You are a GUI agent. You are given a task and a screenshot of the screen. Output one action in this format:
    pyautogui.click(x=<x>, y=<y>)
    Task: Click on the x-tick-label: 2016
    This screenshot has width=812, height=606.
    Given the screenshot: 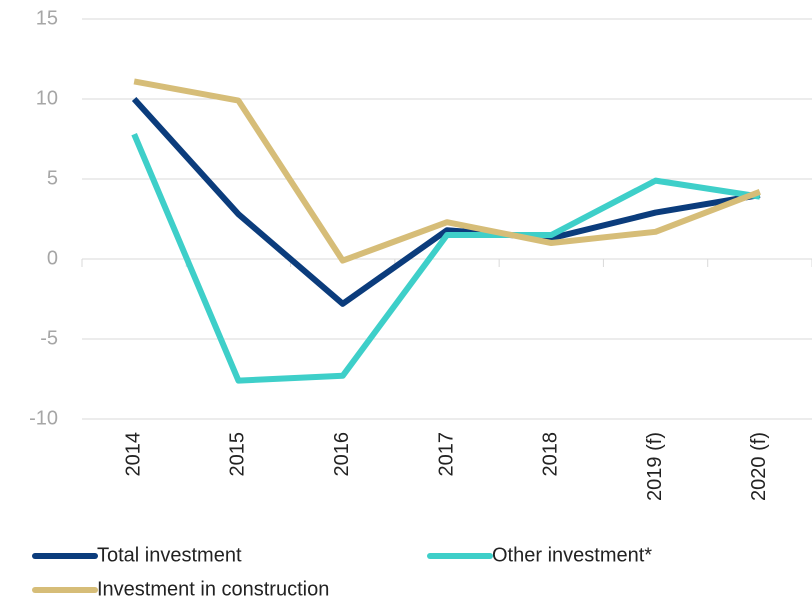 What is the action you would take?
    pyautogui.click(x=342, y=454)
    